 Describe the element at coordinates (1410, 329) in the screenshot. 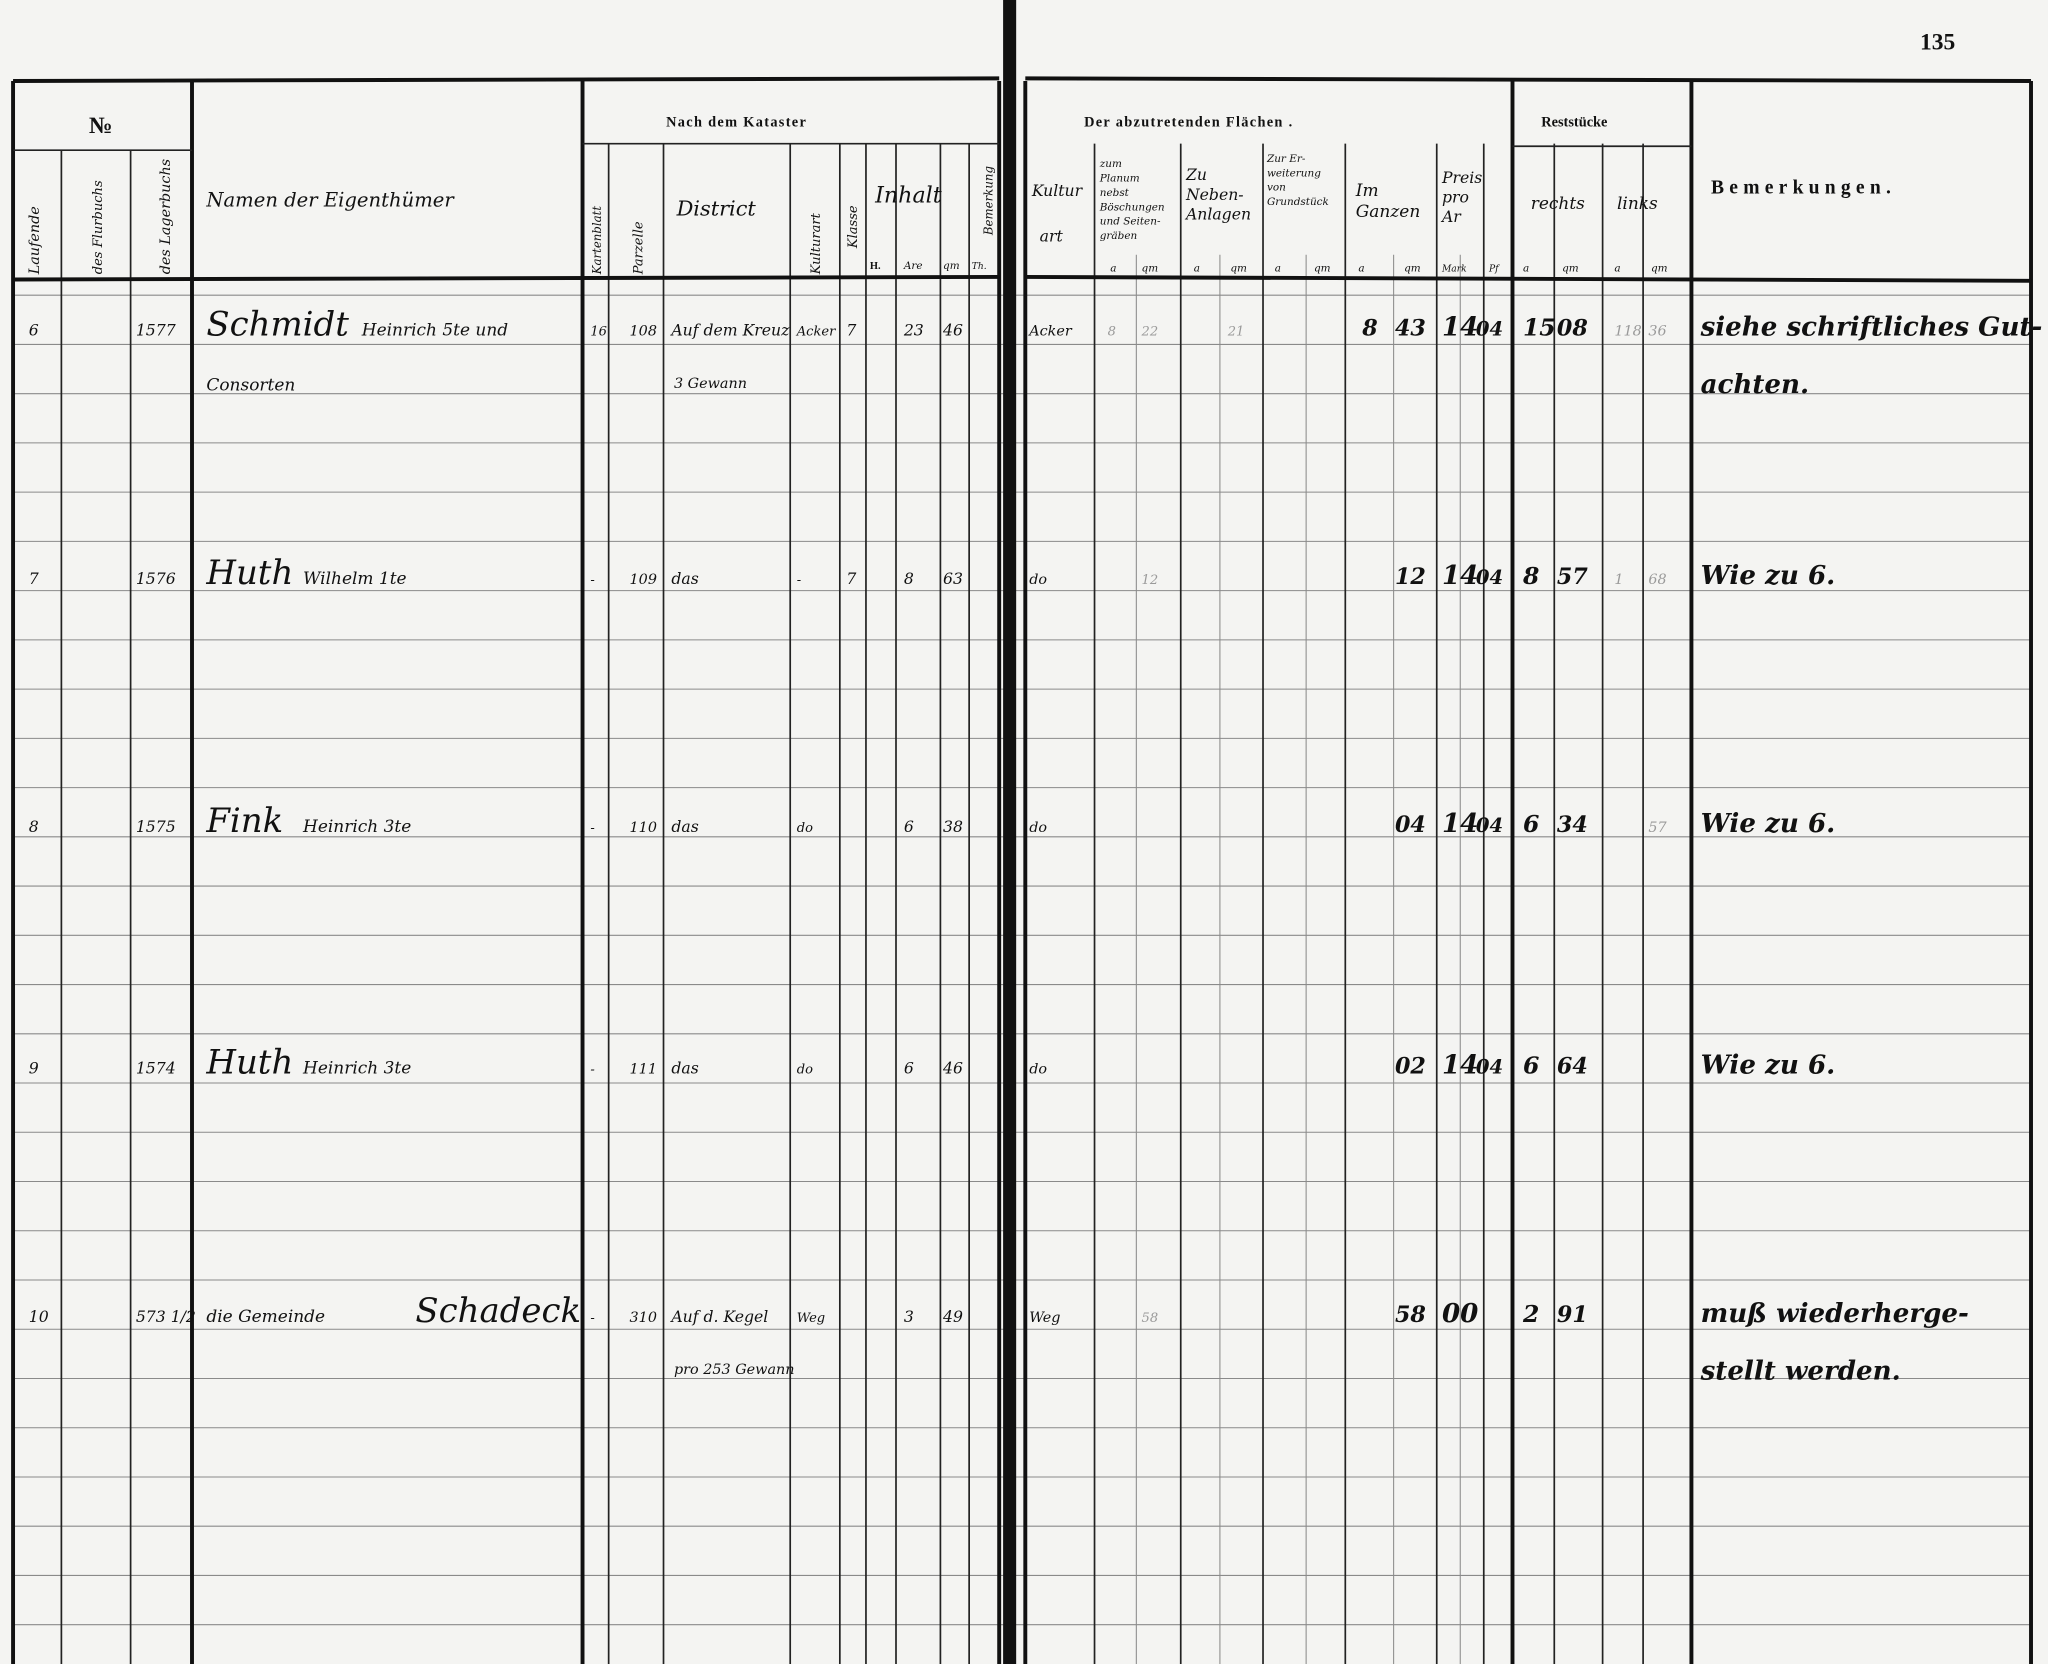

I see `cell-ganz-qm: 43` at that location.